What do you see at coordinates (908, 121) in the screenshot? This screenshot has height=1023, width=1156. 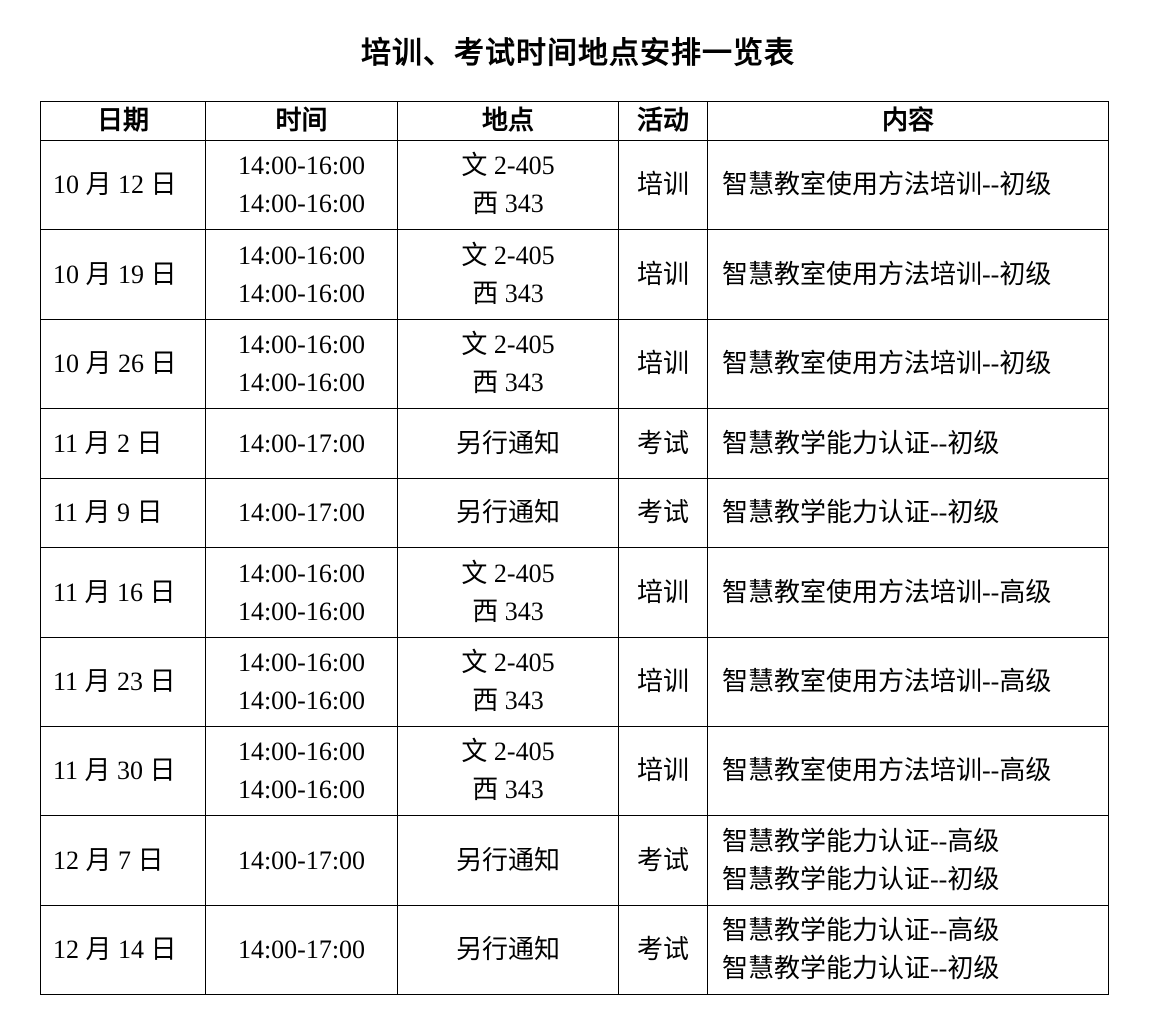 I see `header-content: 内容` at bounding box center [908, 121].